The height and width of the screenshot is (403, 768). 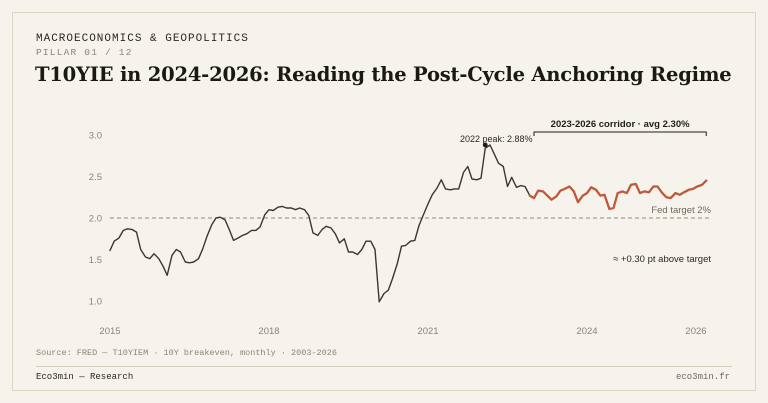 I want to click on brand-label: Eco3min — Research, so click(x=85, y=377).